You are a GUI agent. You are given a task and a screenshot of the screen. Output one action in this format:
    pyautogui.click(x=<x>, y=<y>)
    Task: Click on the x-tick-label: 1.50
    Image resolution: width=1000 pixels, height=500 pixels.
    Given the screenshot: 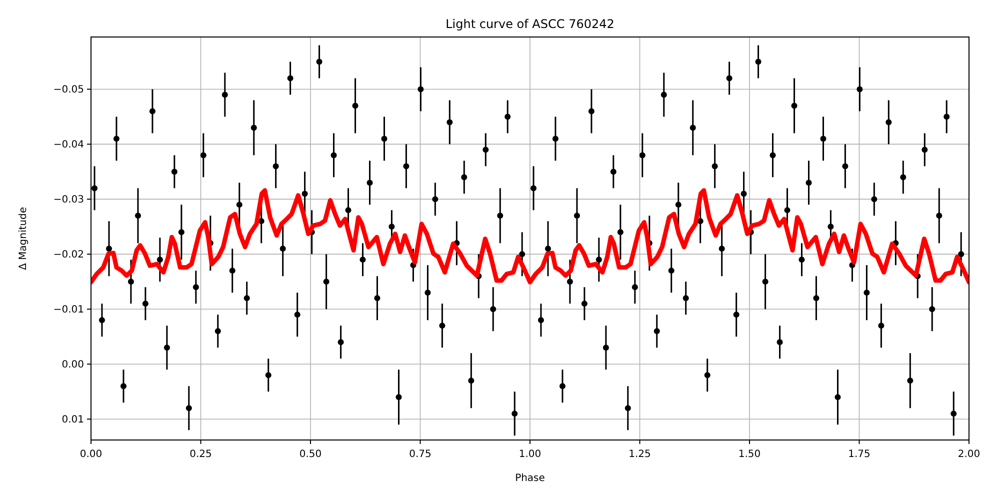 What is the action you would take?
    pyautogui.click(x=749, y=454)
    